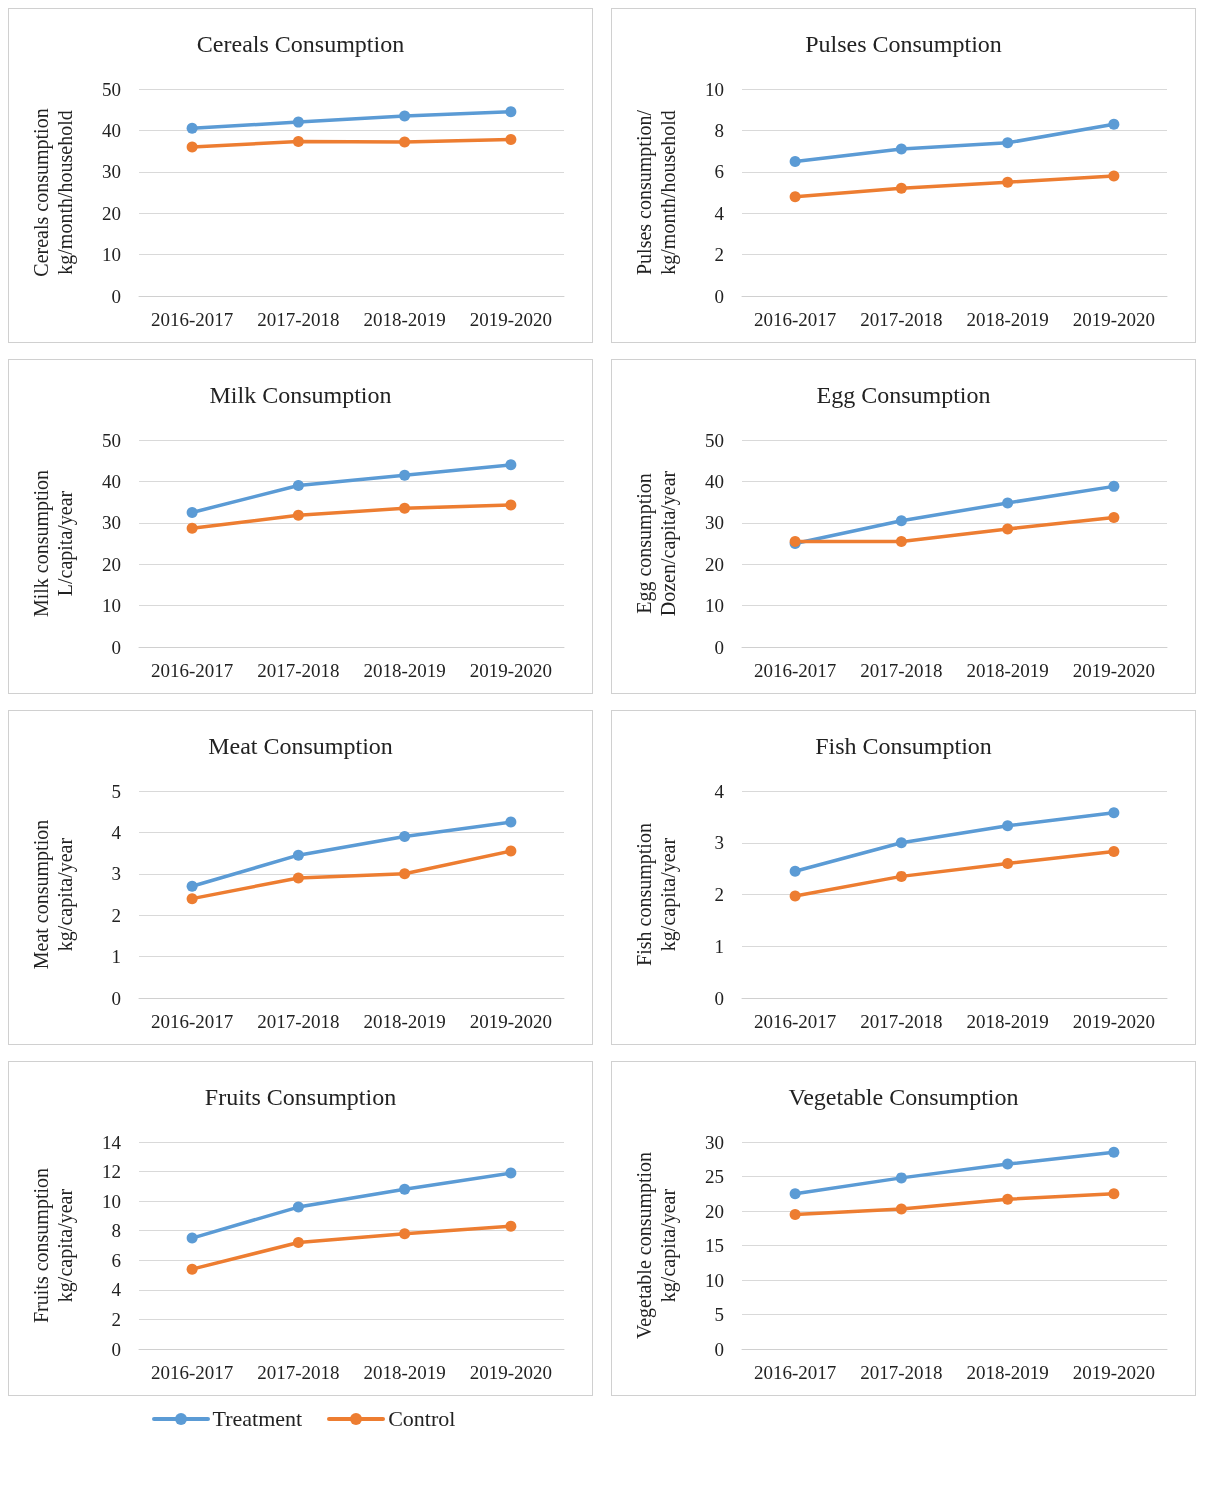 Image resolution: width=1211 pixels, height=1504 pixels. What do you see at coordinates (116, 1260) in the screenshot?
I see `y-tick-label: 6` at bounding box center [116, 1260].